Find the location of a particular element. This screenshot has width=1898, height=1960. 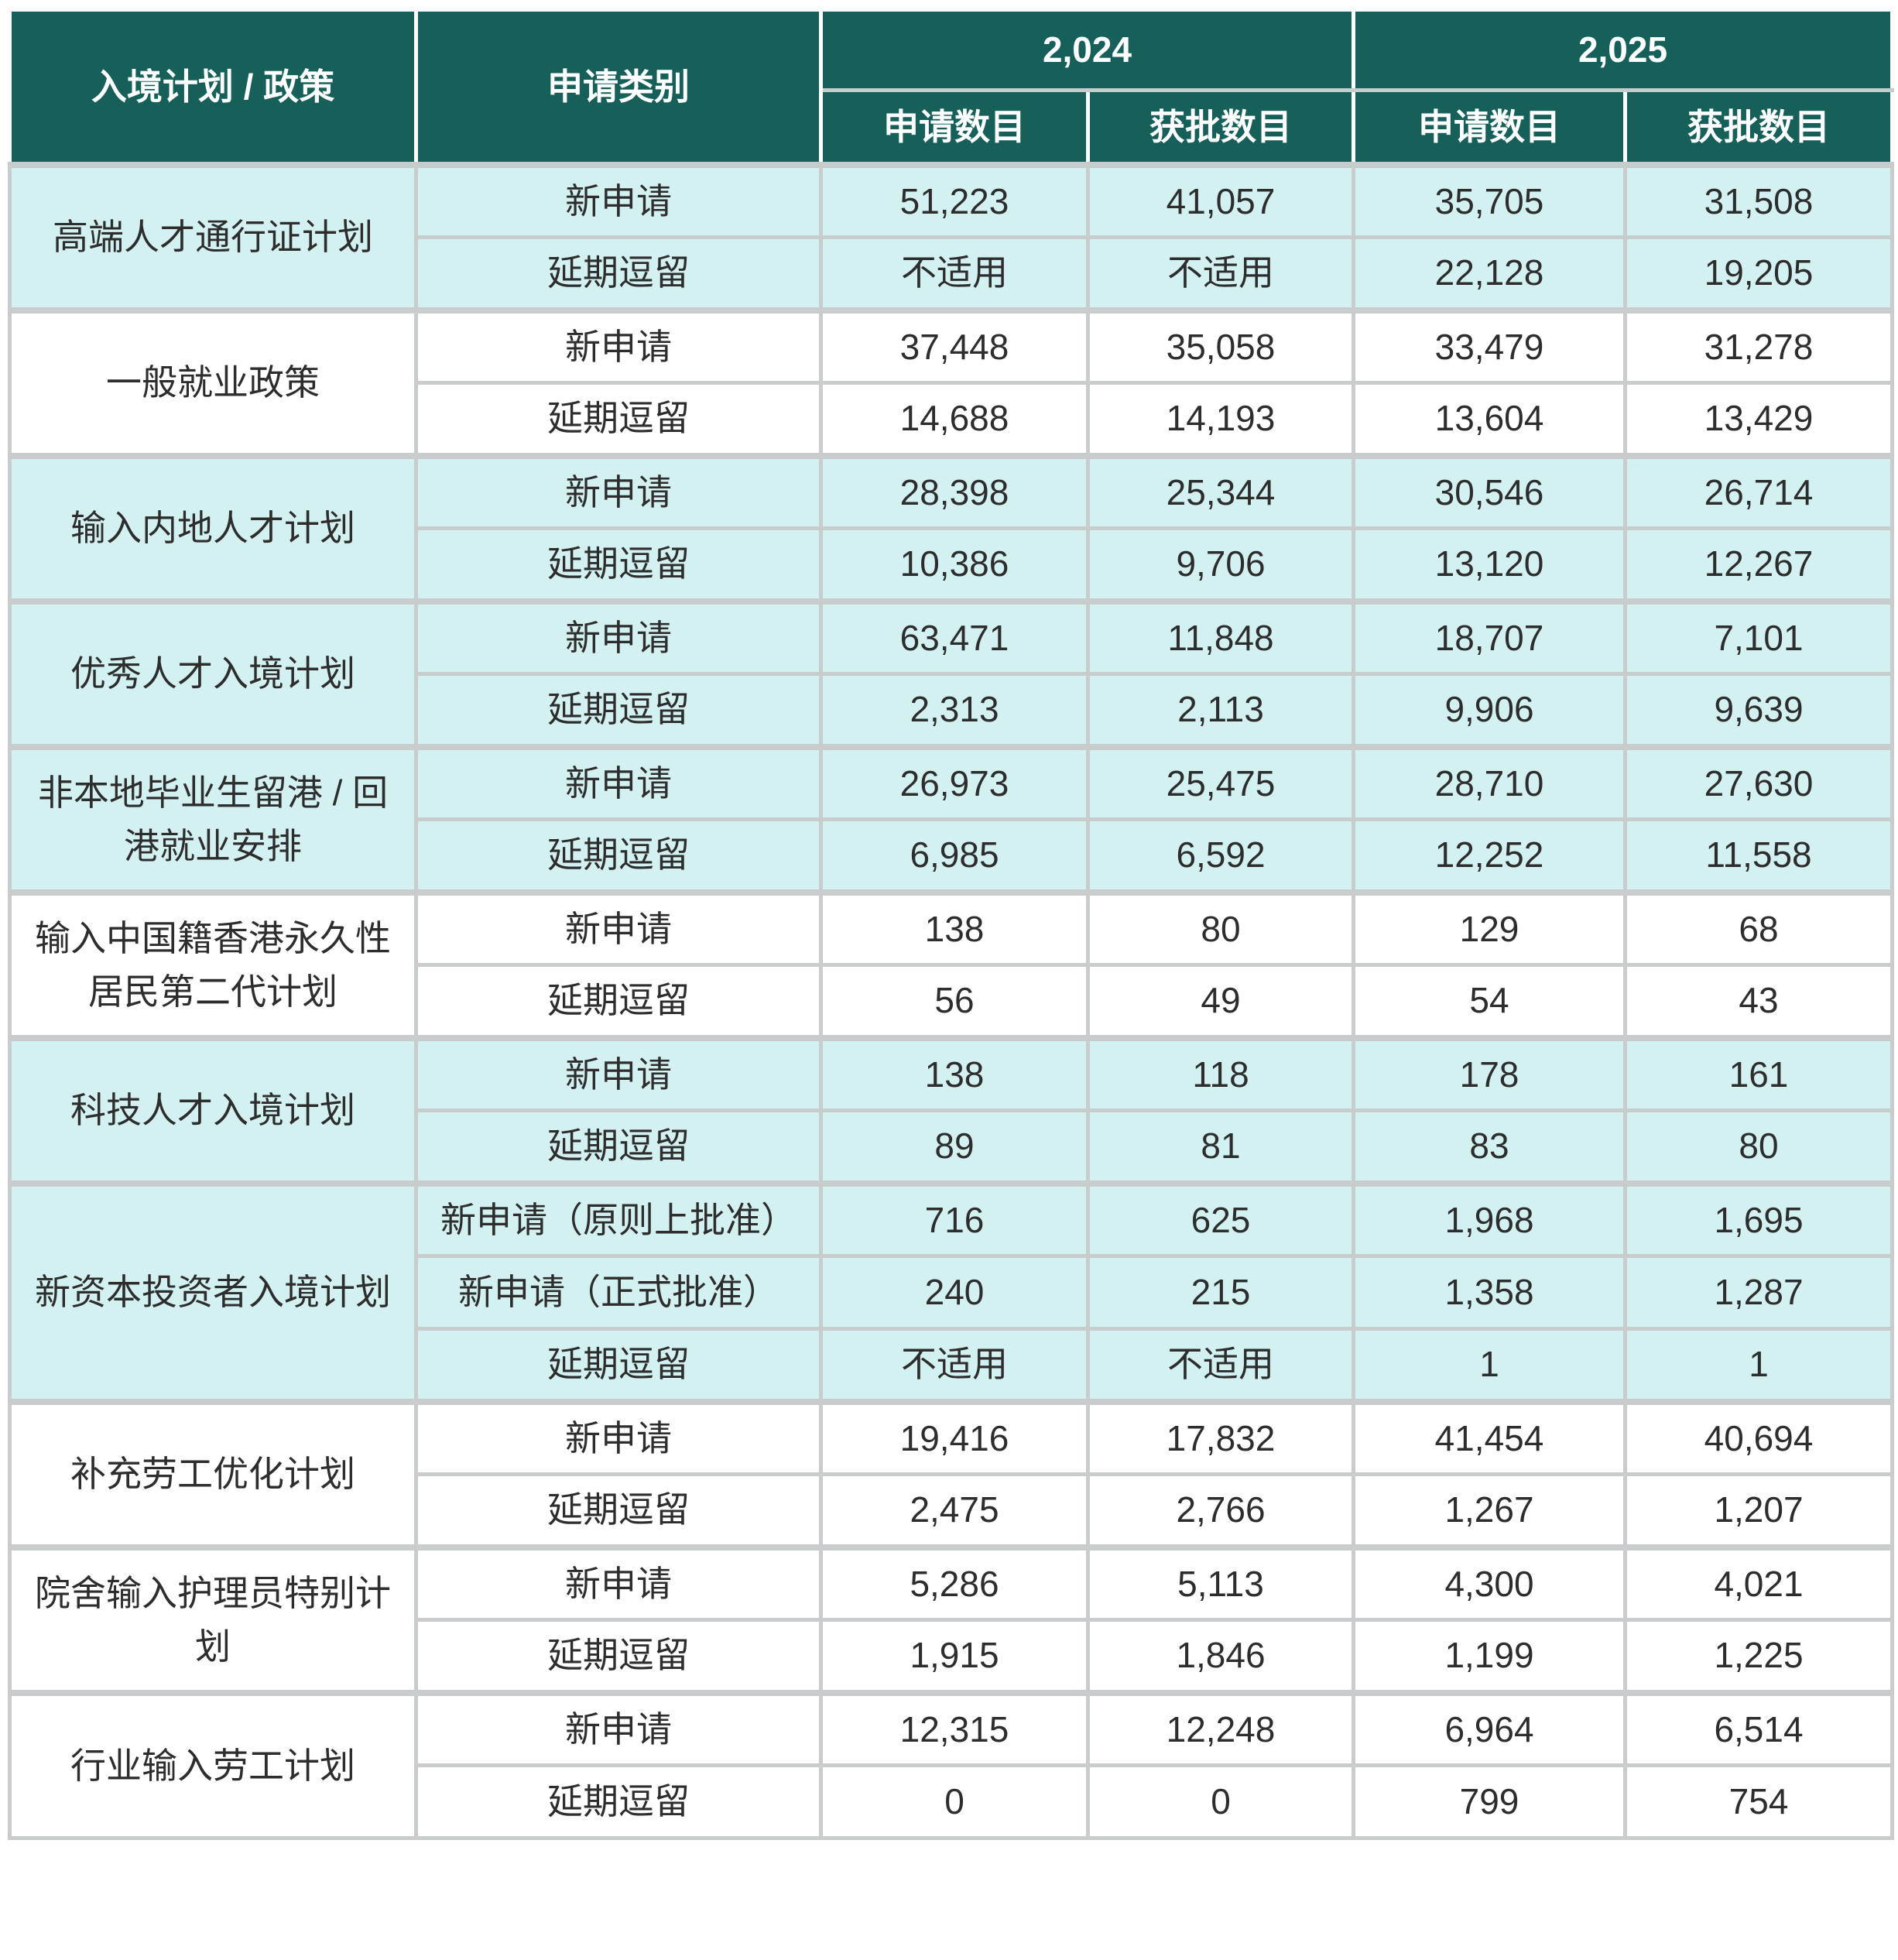

value-cell: 0 is located at coordinates (954, 1801).